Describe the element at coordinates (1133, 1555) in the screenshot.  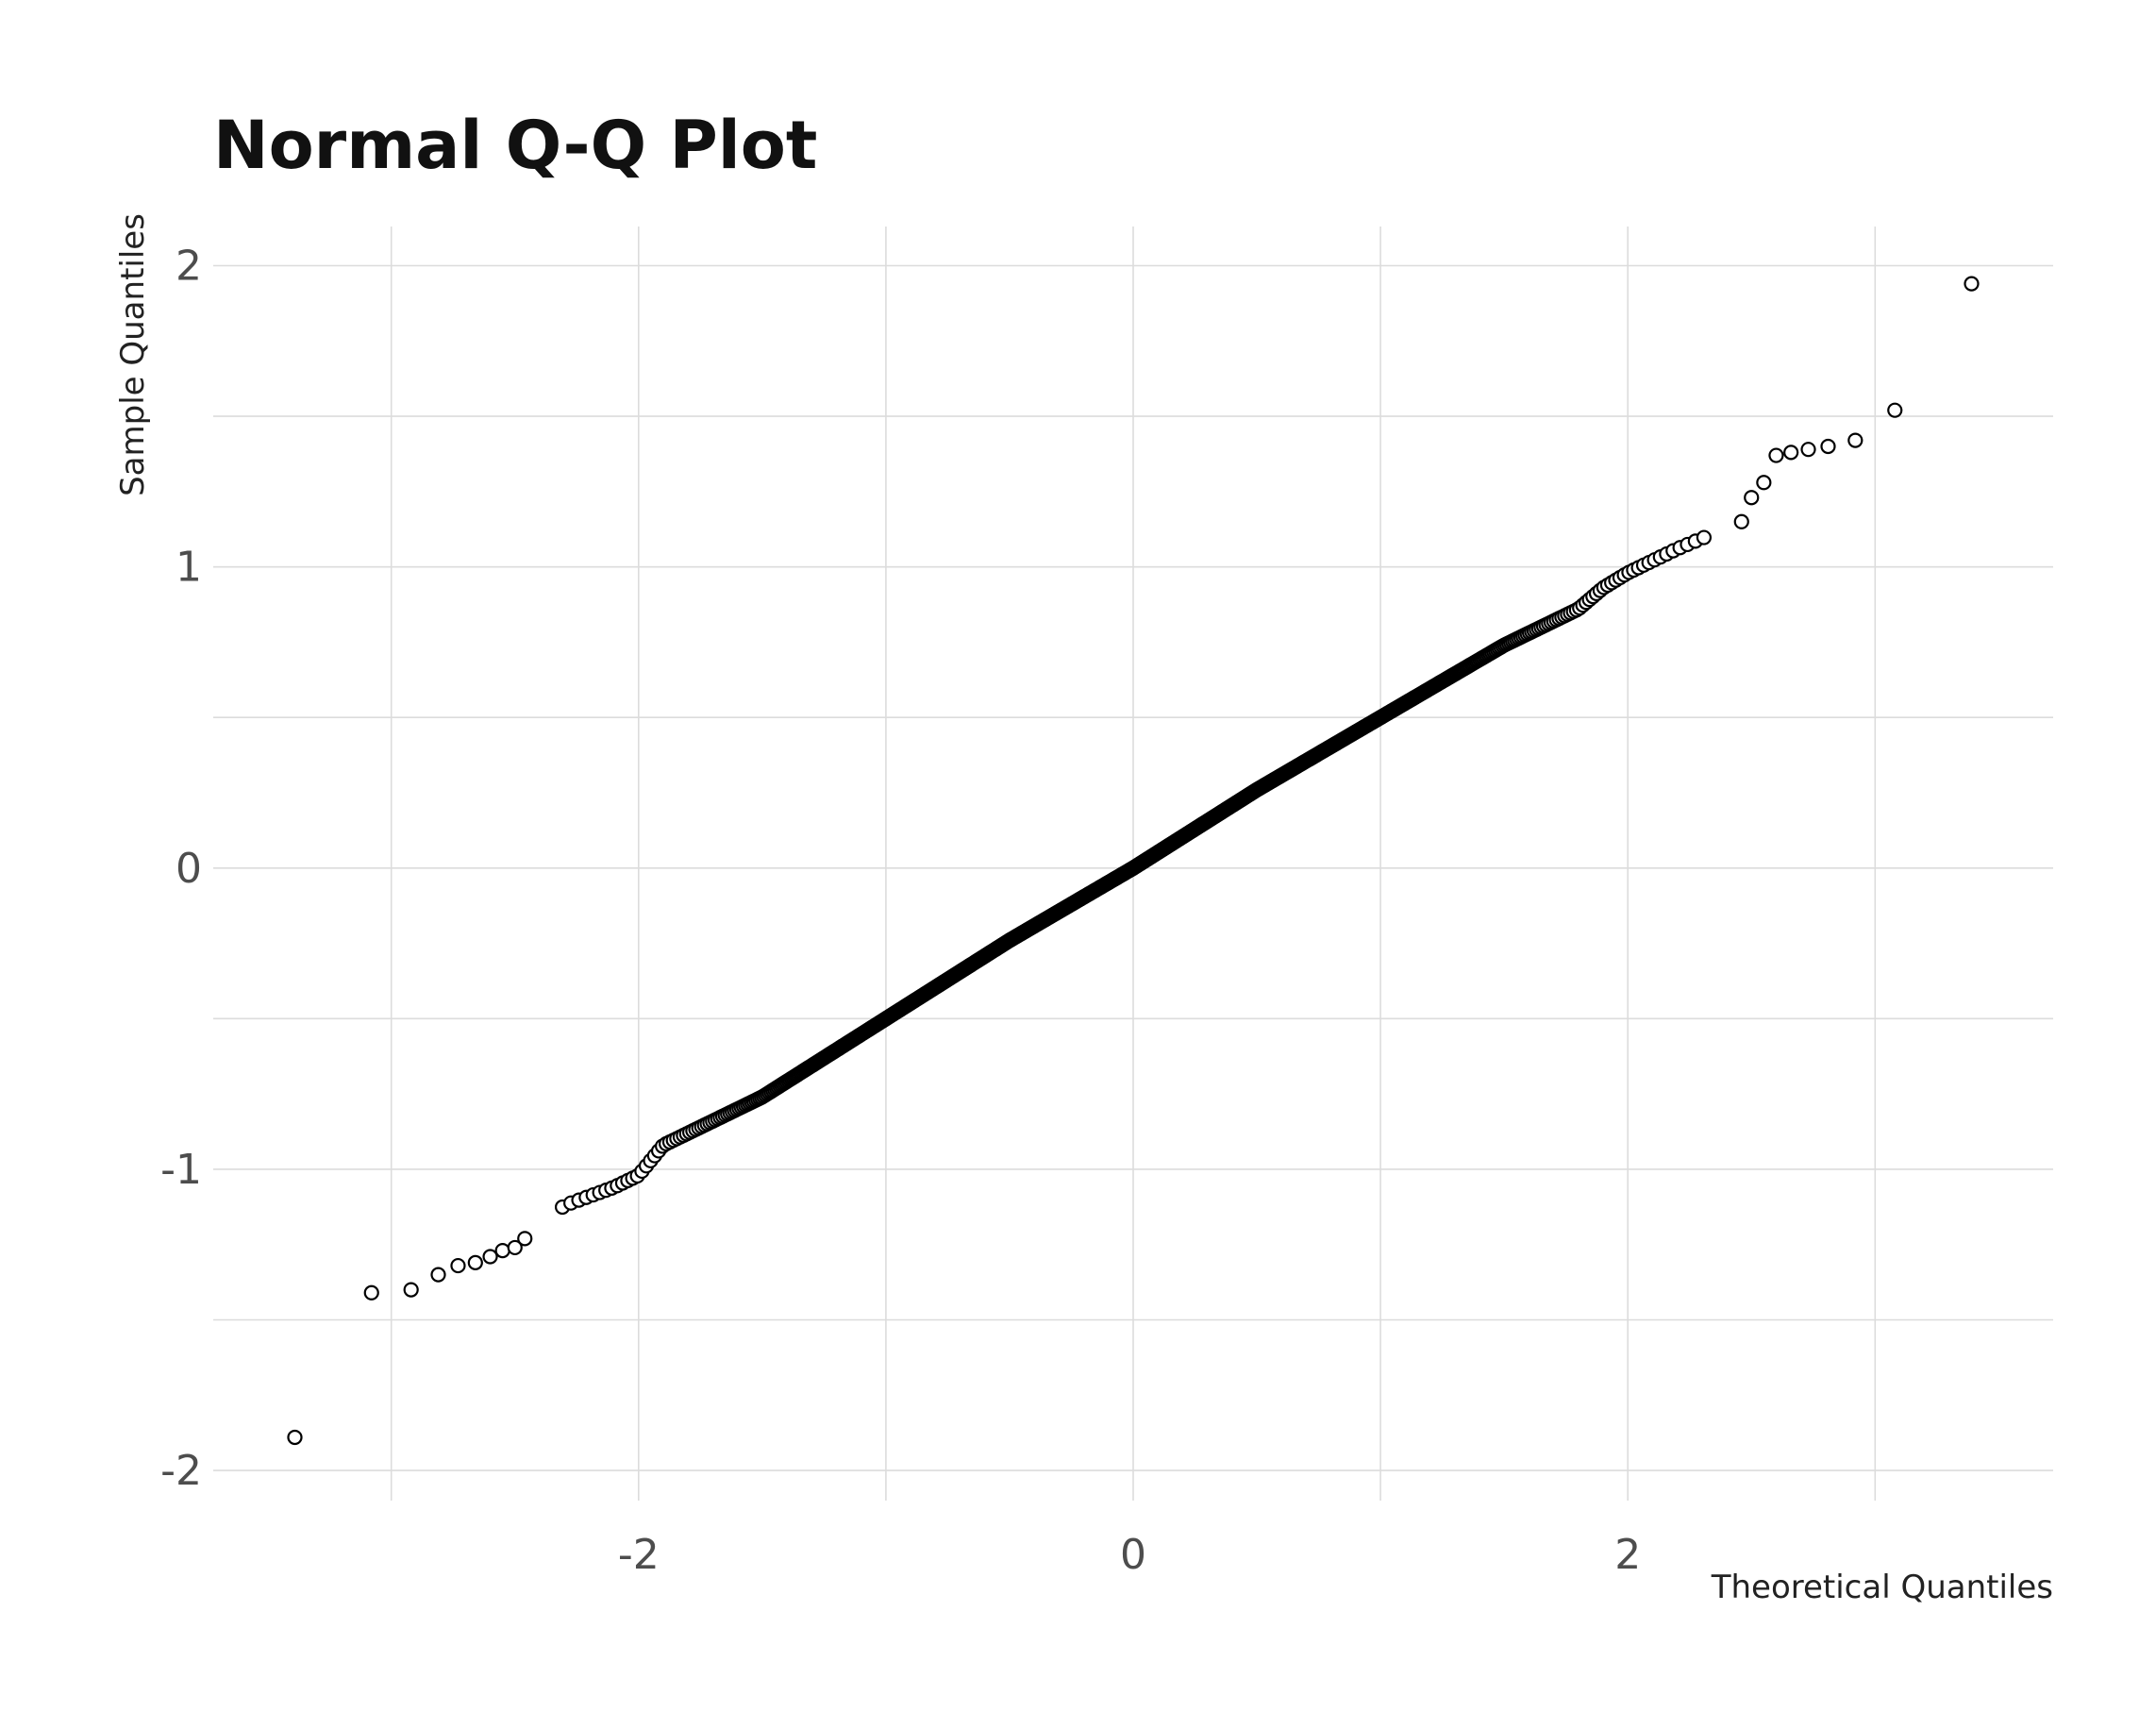
I see `x-tick-label: 0` at that location.